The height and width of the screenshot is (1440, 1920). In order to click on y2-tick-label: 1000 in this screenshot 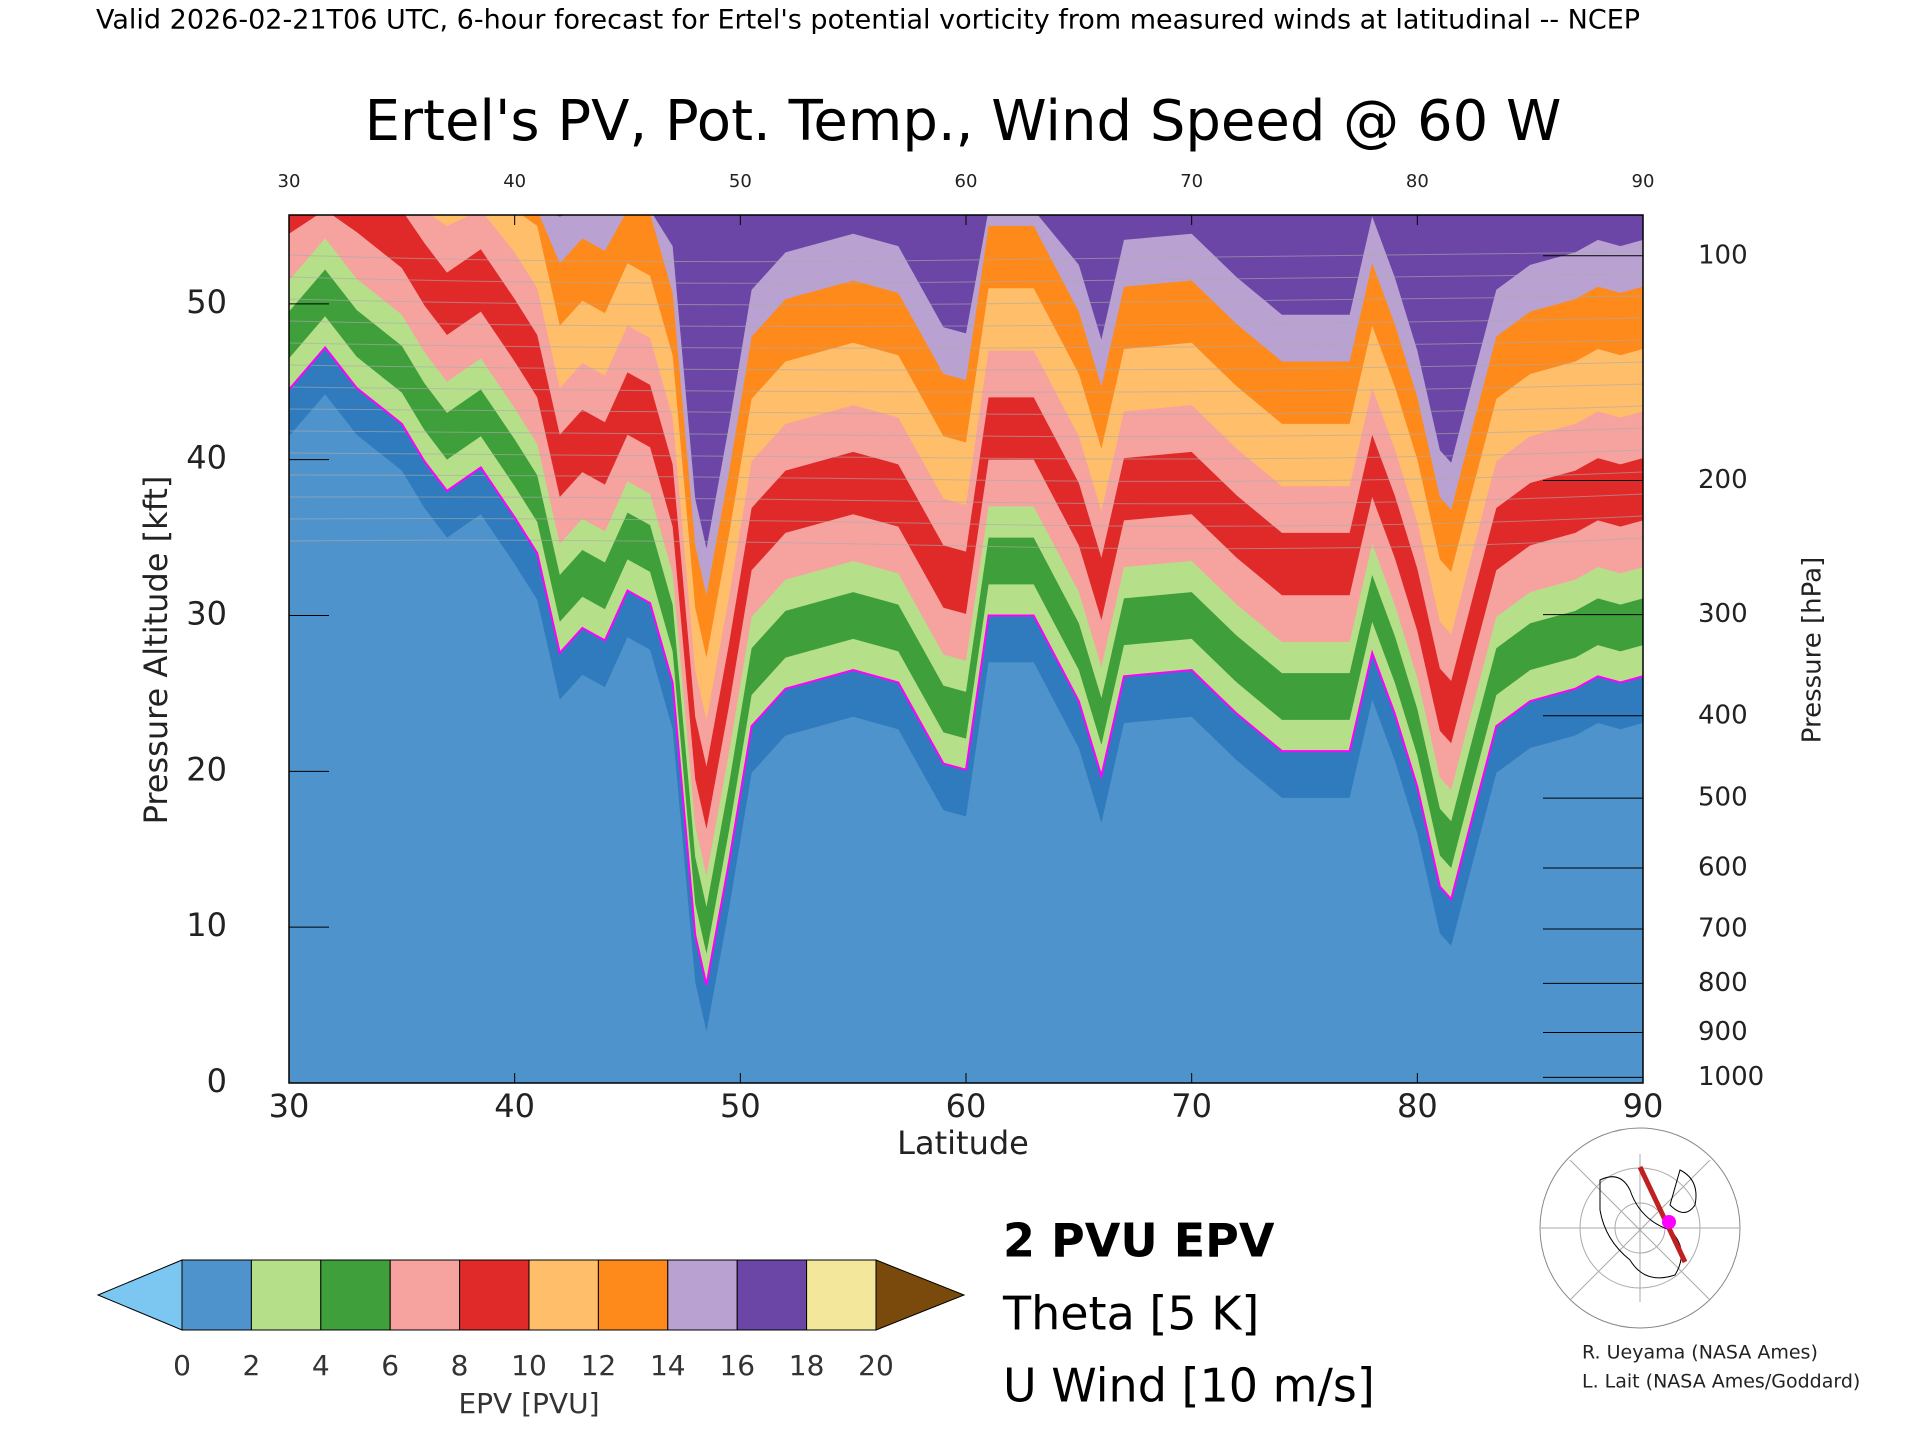, I will do `click(1731, 1077)`.